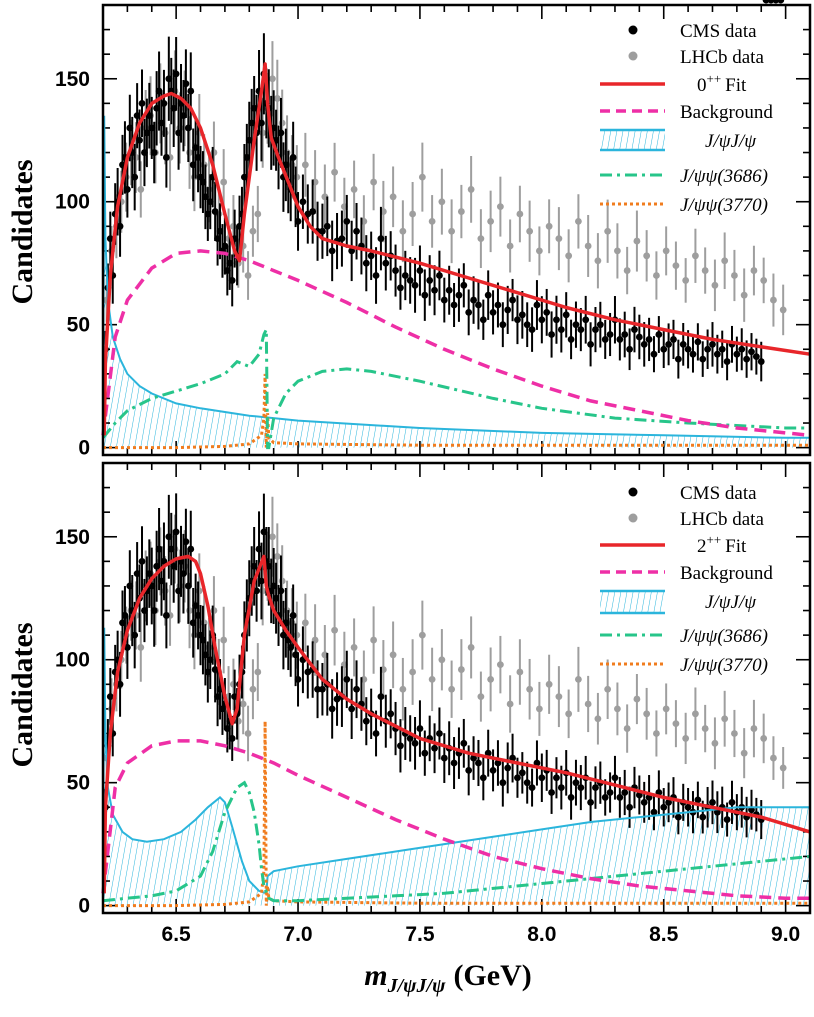  Describe the element at coordinates (664, 934) in the screenshot. I see `x-tick-label: 8.5` at that location.